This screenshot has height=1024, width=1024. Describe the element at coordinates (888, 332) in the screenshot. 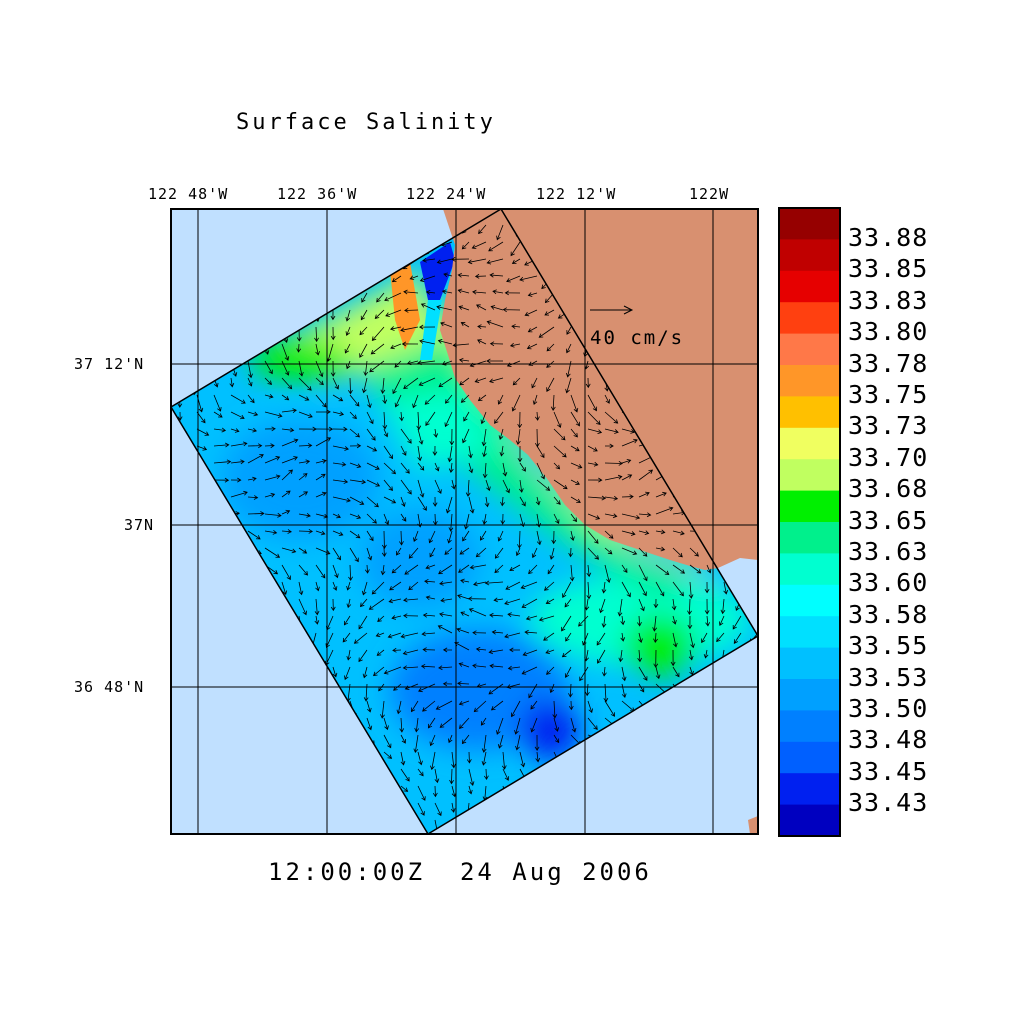

I see `colorbar-label: 33.80` at that location.